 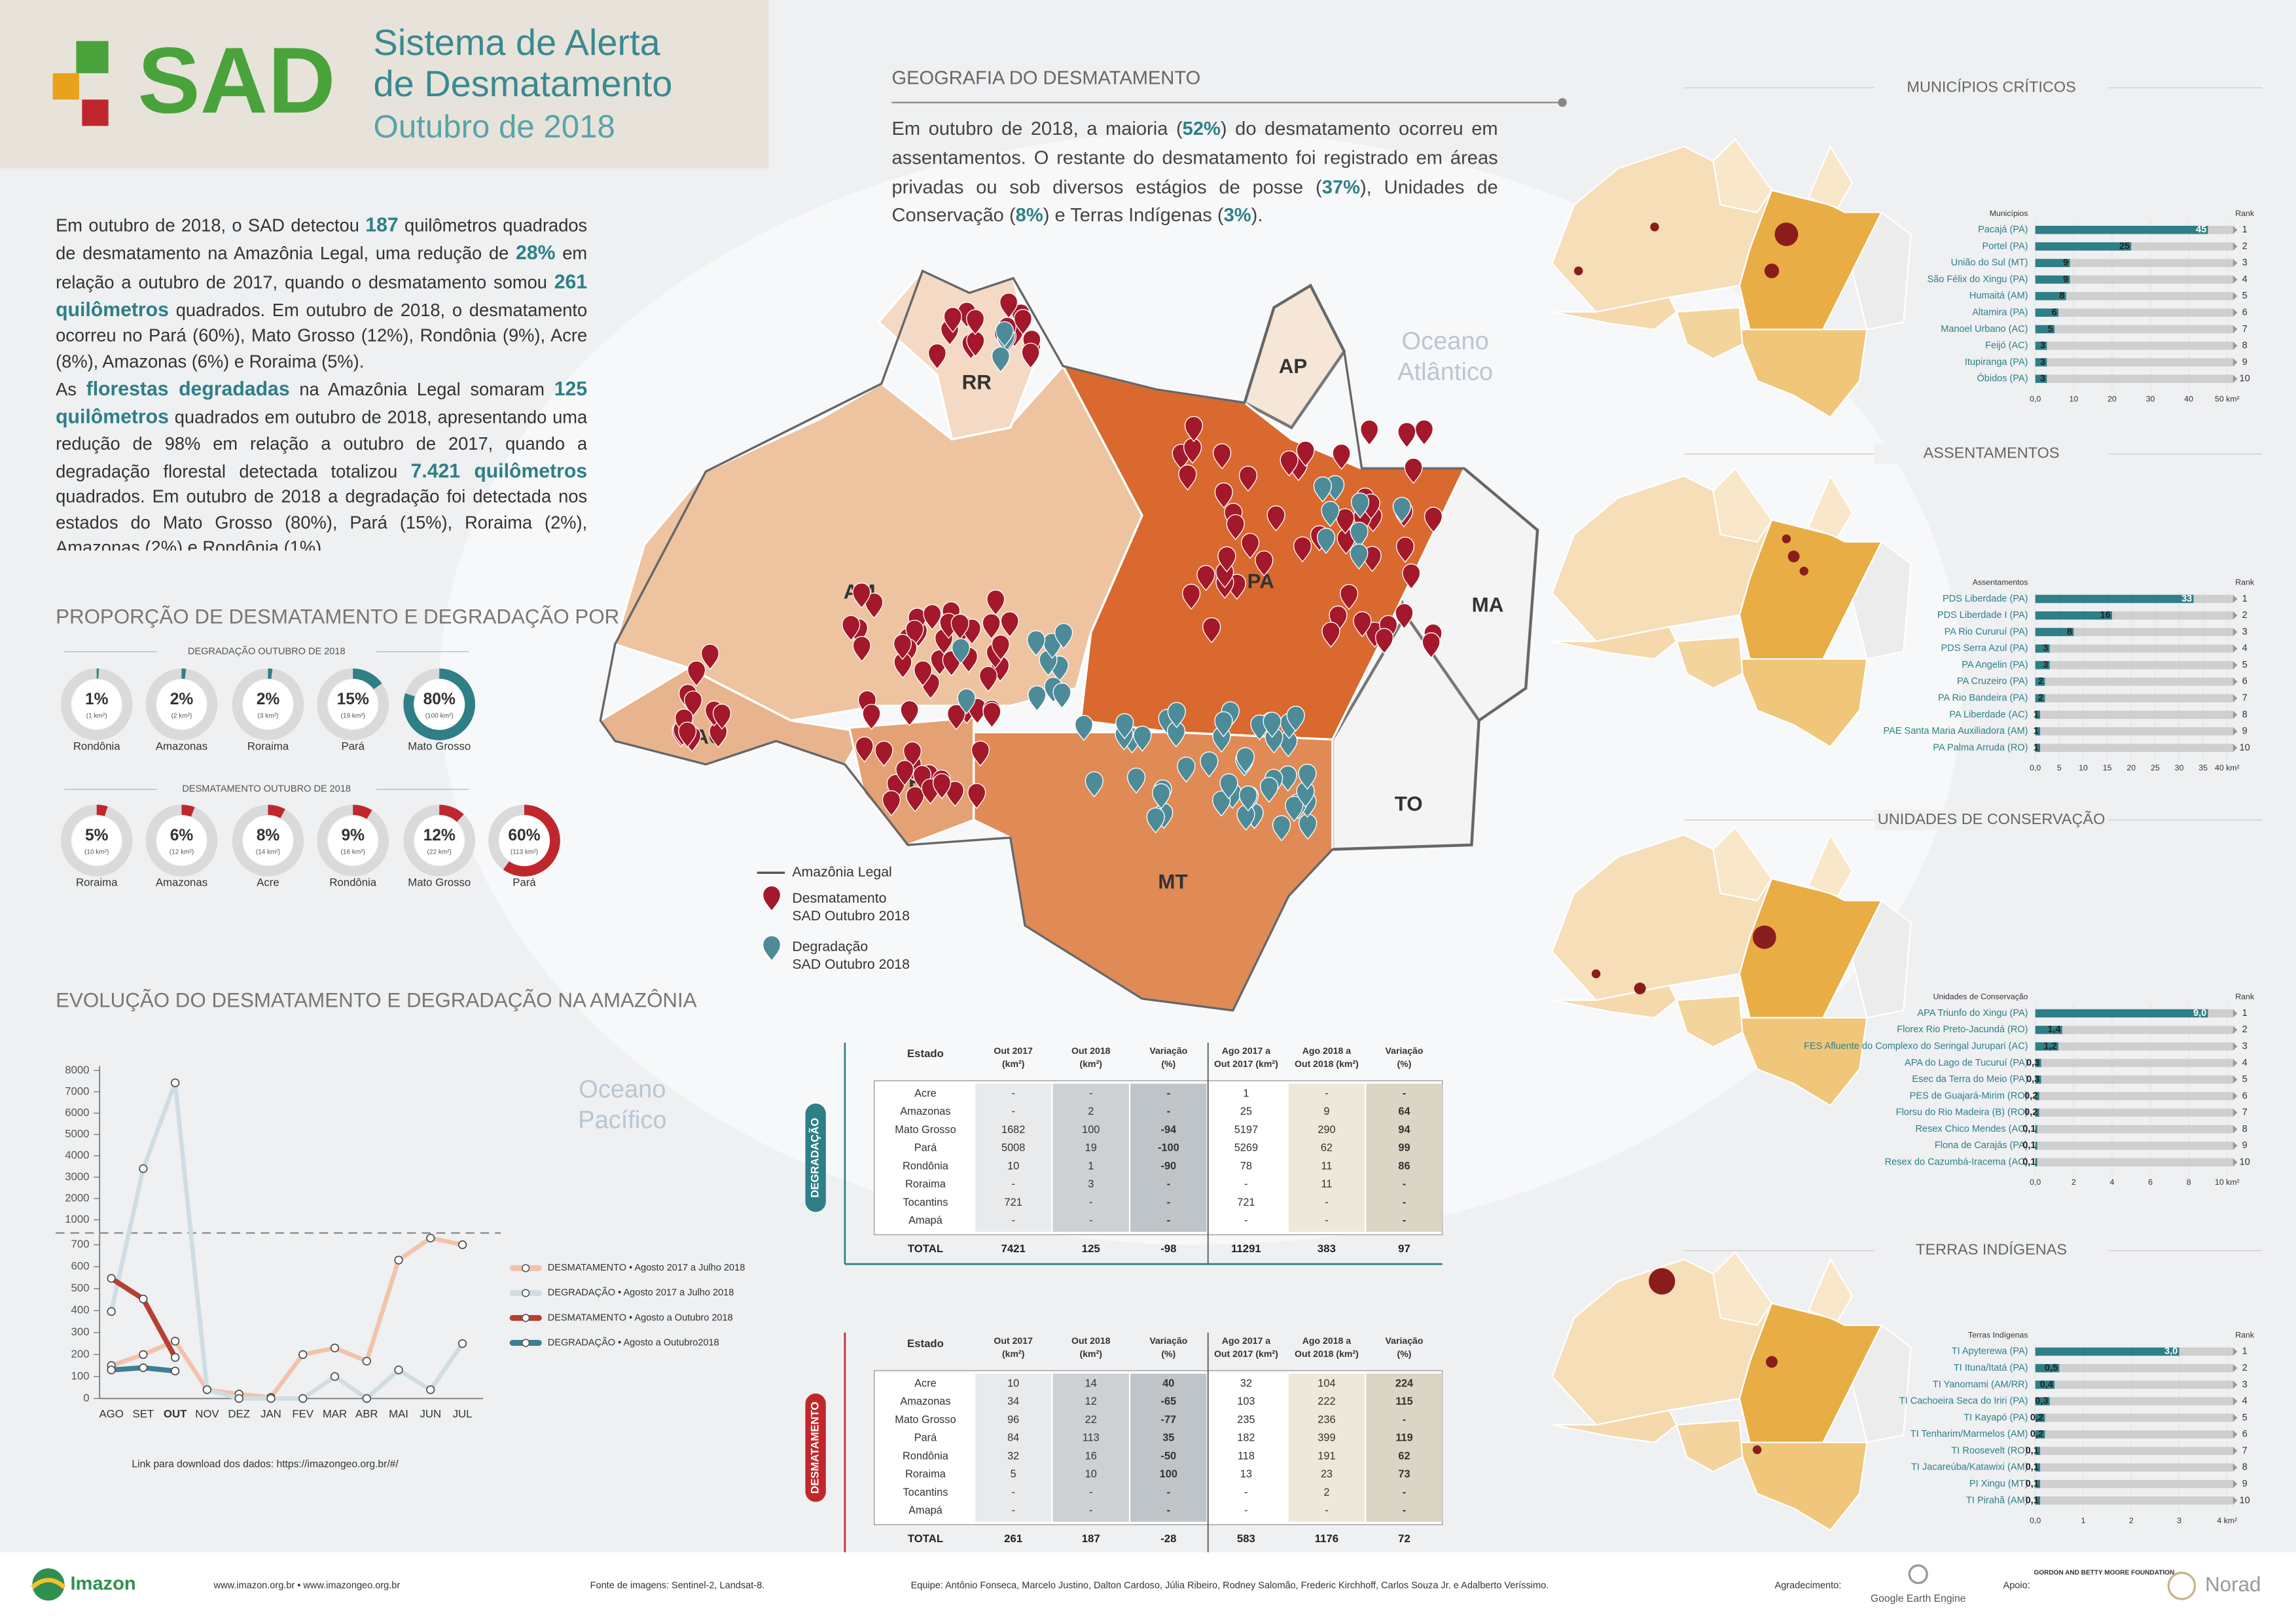 What do you see at coordinates (1013, 1148) in the screenshot?
I see `table-cell: 5008` at bounding box center [1013, 1148].